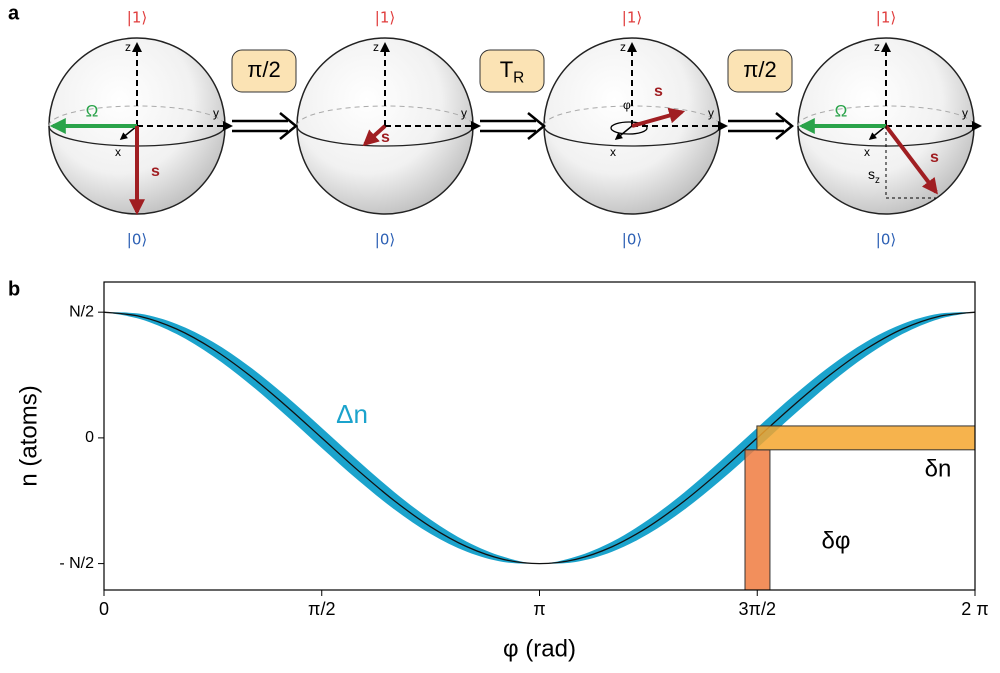  Describe the element at coordinates (518, 78) in the screenshot. I see `step-label-sub: R` at that location.